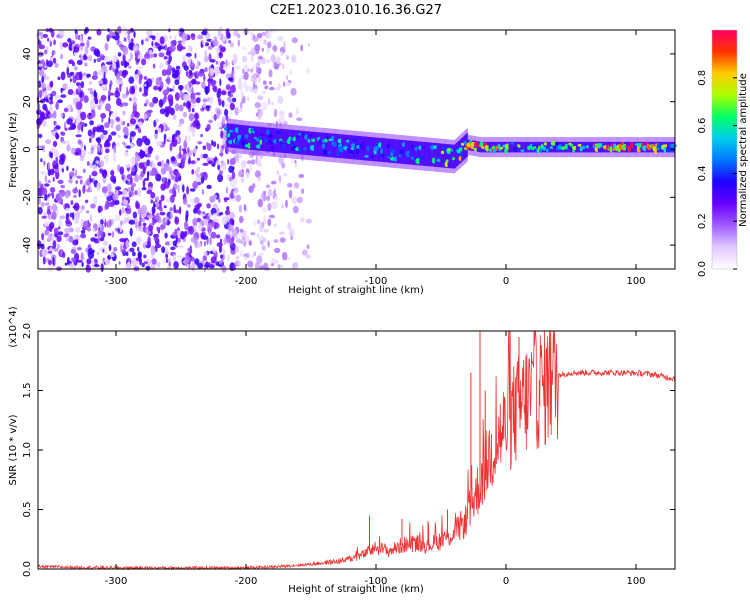  Describe the element at coordinates (519, 146) in the screenshot. I see `ridge-blob` at that location.